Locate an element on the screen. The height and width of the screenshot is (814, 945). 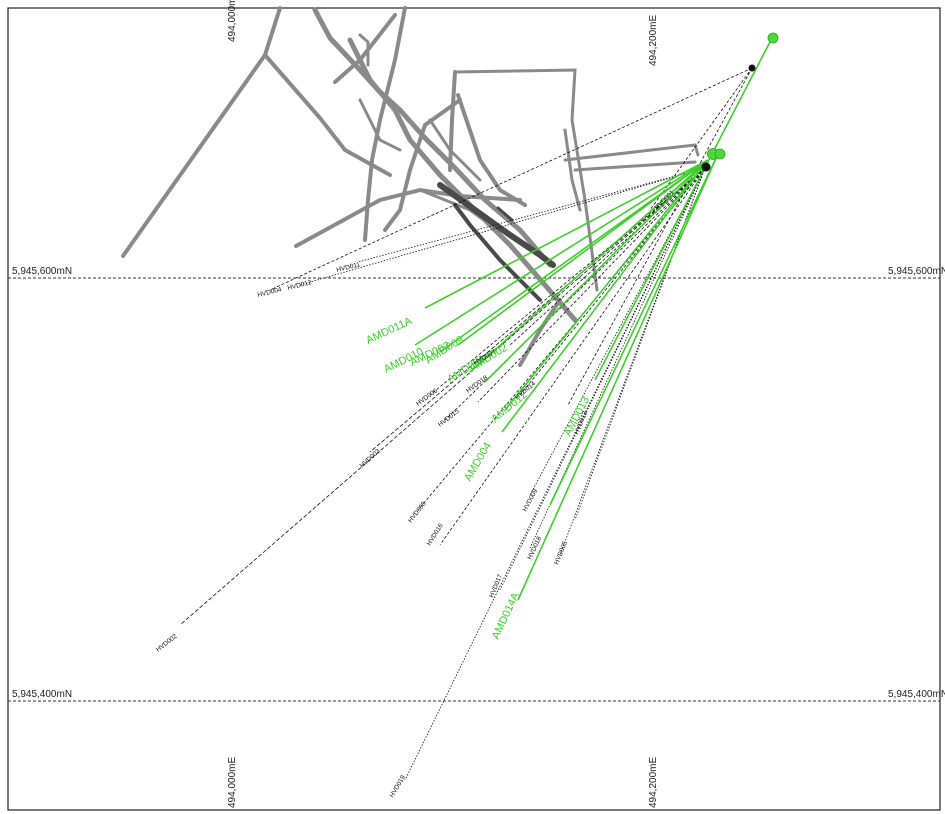
northing-label-lower-left: 5,945,400mN is located at coordinates (42, 694).